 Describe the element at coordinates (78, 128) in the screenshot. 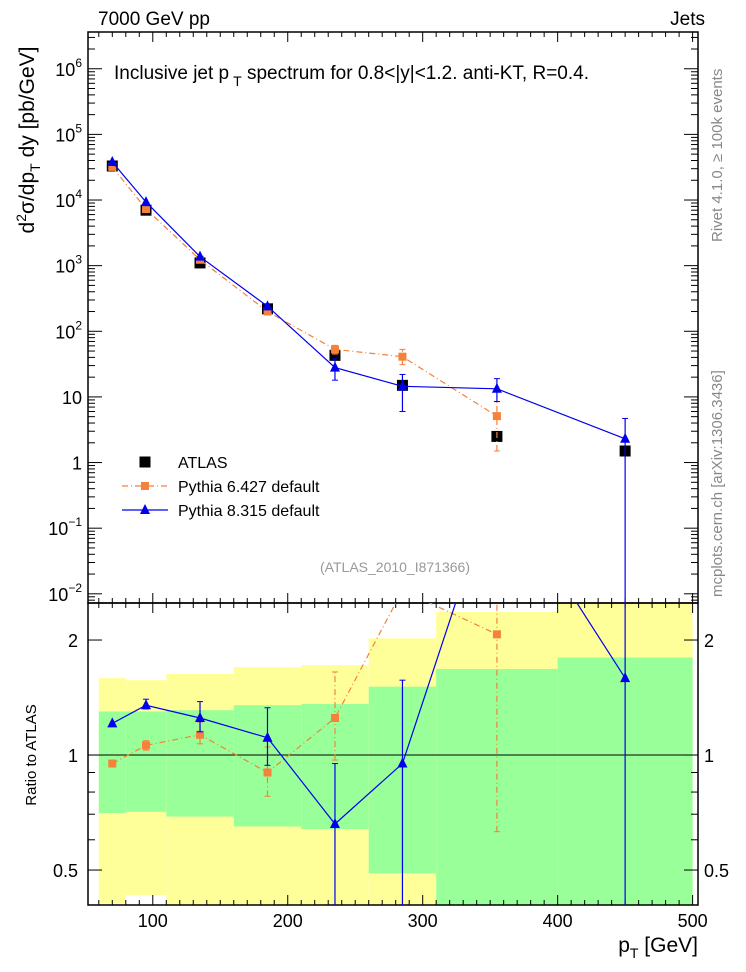

I see `y-tick-exp: 5` at that location.